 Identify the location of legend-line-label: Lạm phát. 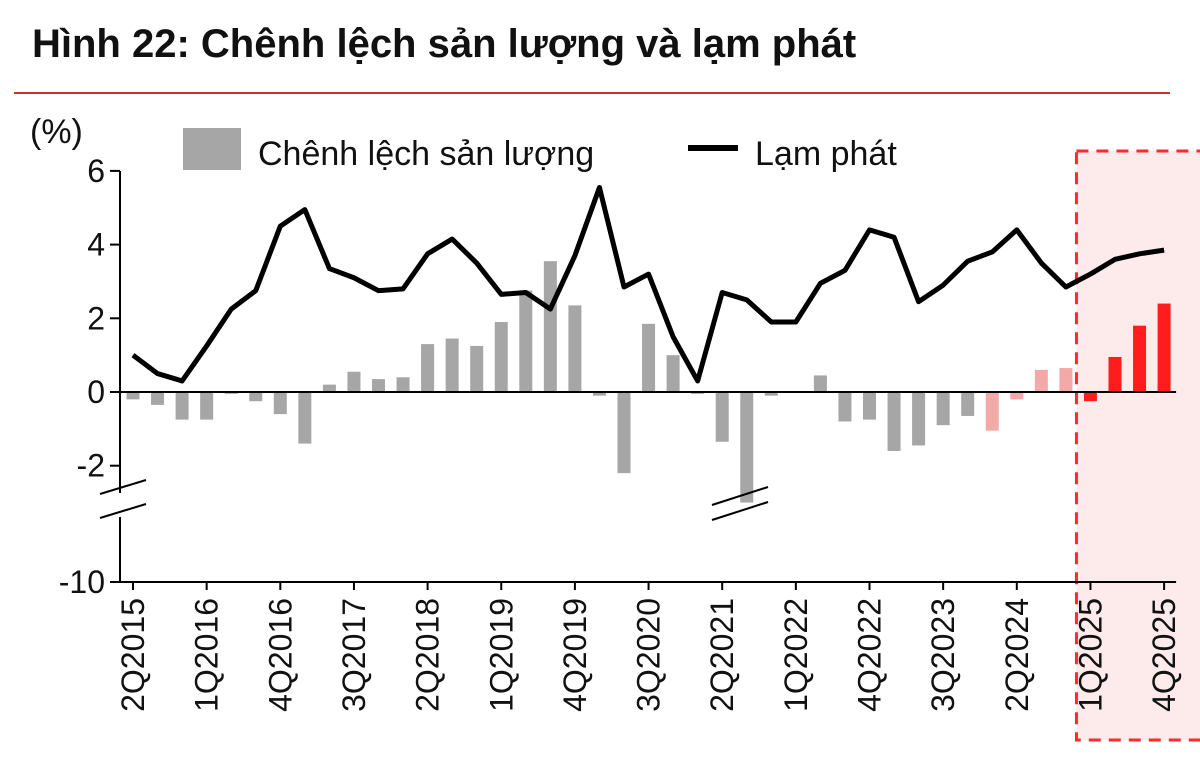
(826, 154).